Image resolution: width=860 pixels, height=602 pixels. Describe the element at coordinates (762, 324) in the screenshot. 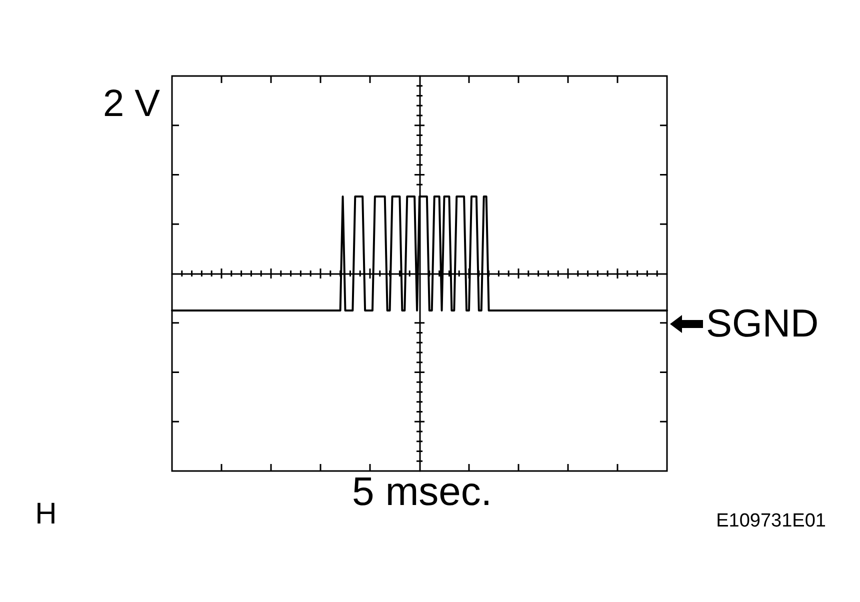

I see `text: SGND` at that location.